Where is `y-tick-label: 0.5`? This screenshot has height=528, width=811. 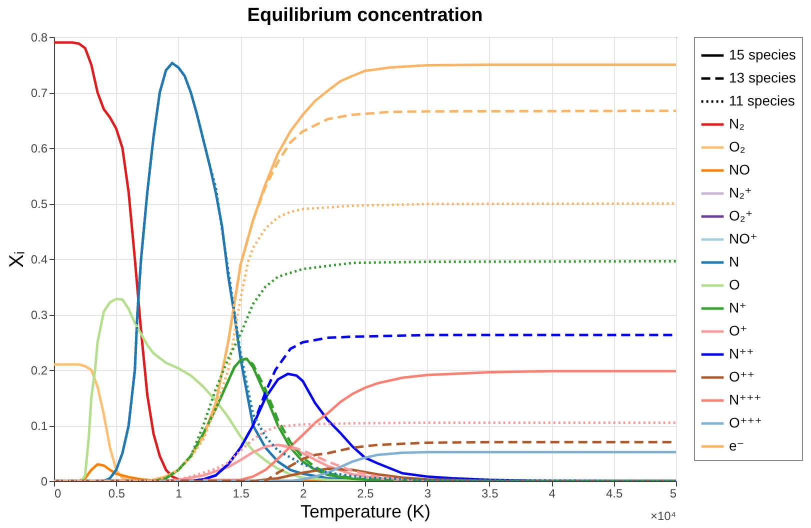 y-tick-label: 0.5 is located at coordinates (39, 204).